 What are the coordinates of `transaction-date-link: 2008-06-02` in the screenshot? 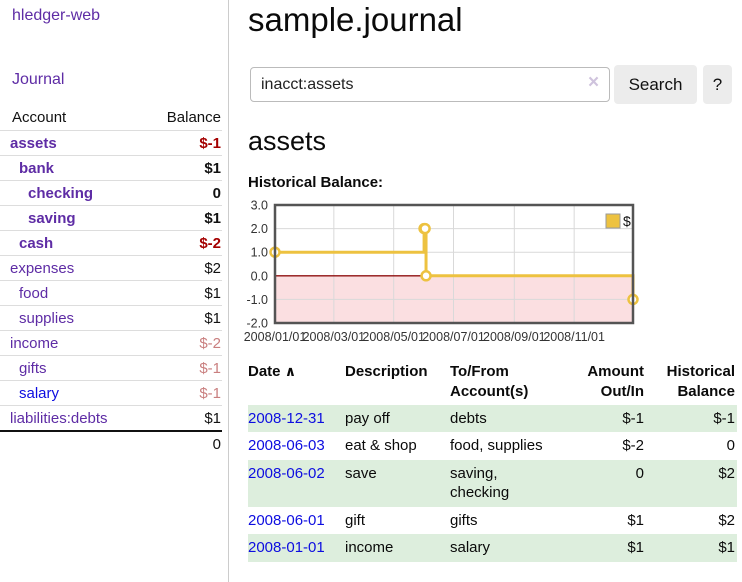 It's located at (286, 473).